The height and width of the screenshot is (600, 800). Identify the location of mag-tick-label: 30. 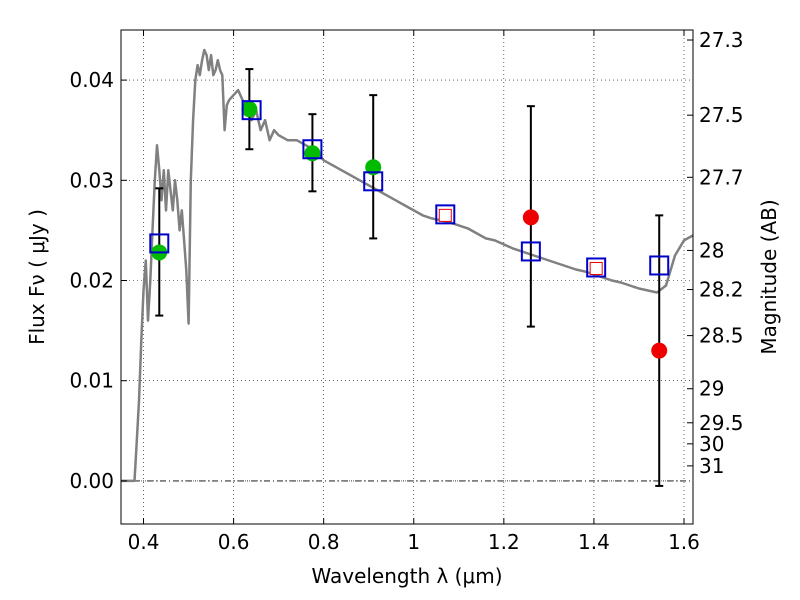
(711, 444).